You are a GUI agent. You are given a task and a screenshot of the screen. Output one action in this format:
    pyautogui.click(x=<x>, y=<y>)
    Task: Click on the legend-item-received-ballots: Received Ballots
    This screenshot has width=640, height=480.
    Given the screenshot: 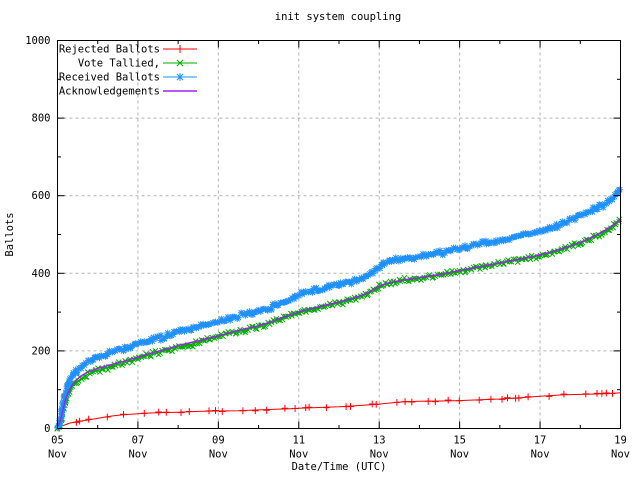 What is the action you would take?
    pyautogui.click(x=128, y=78)
    